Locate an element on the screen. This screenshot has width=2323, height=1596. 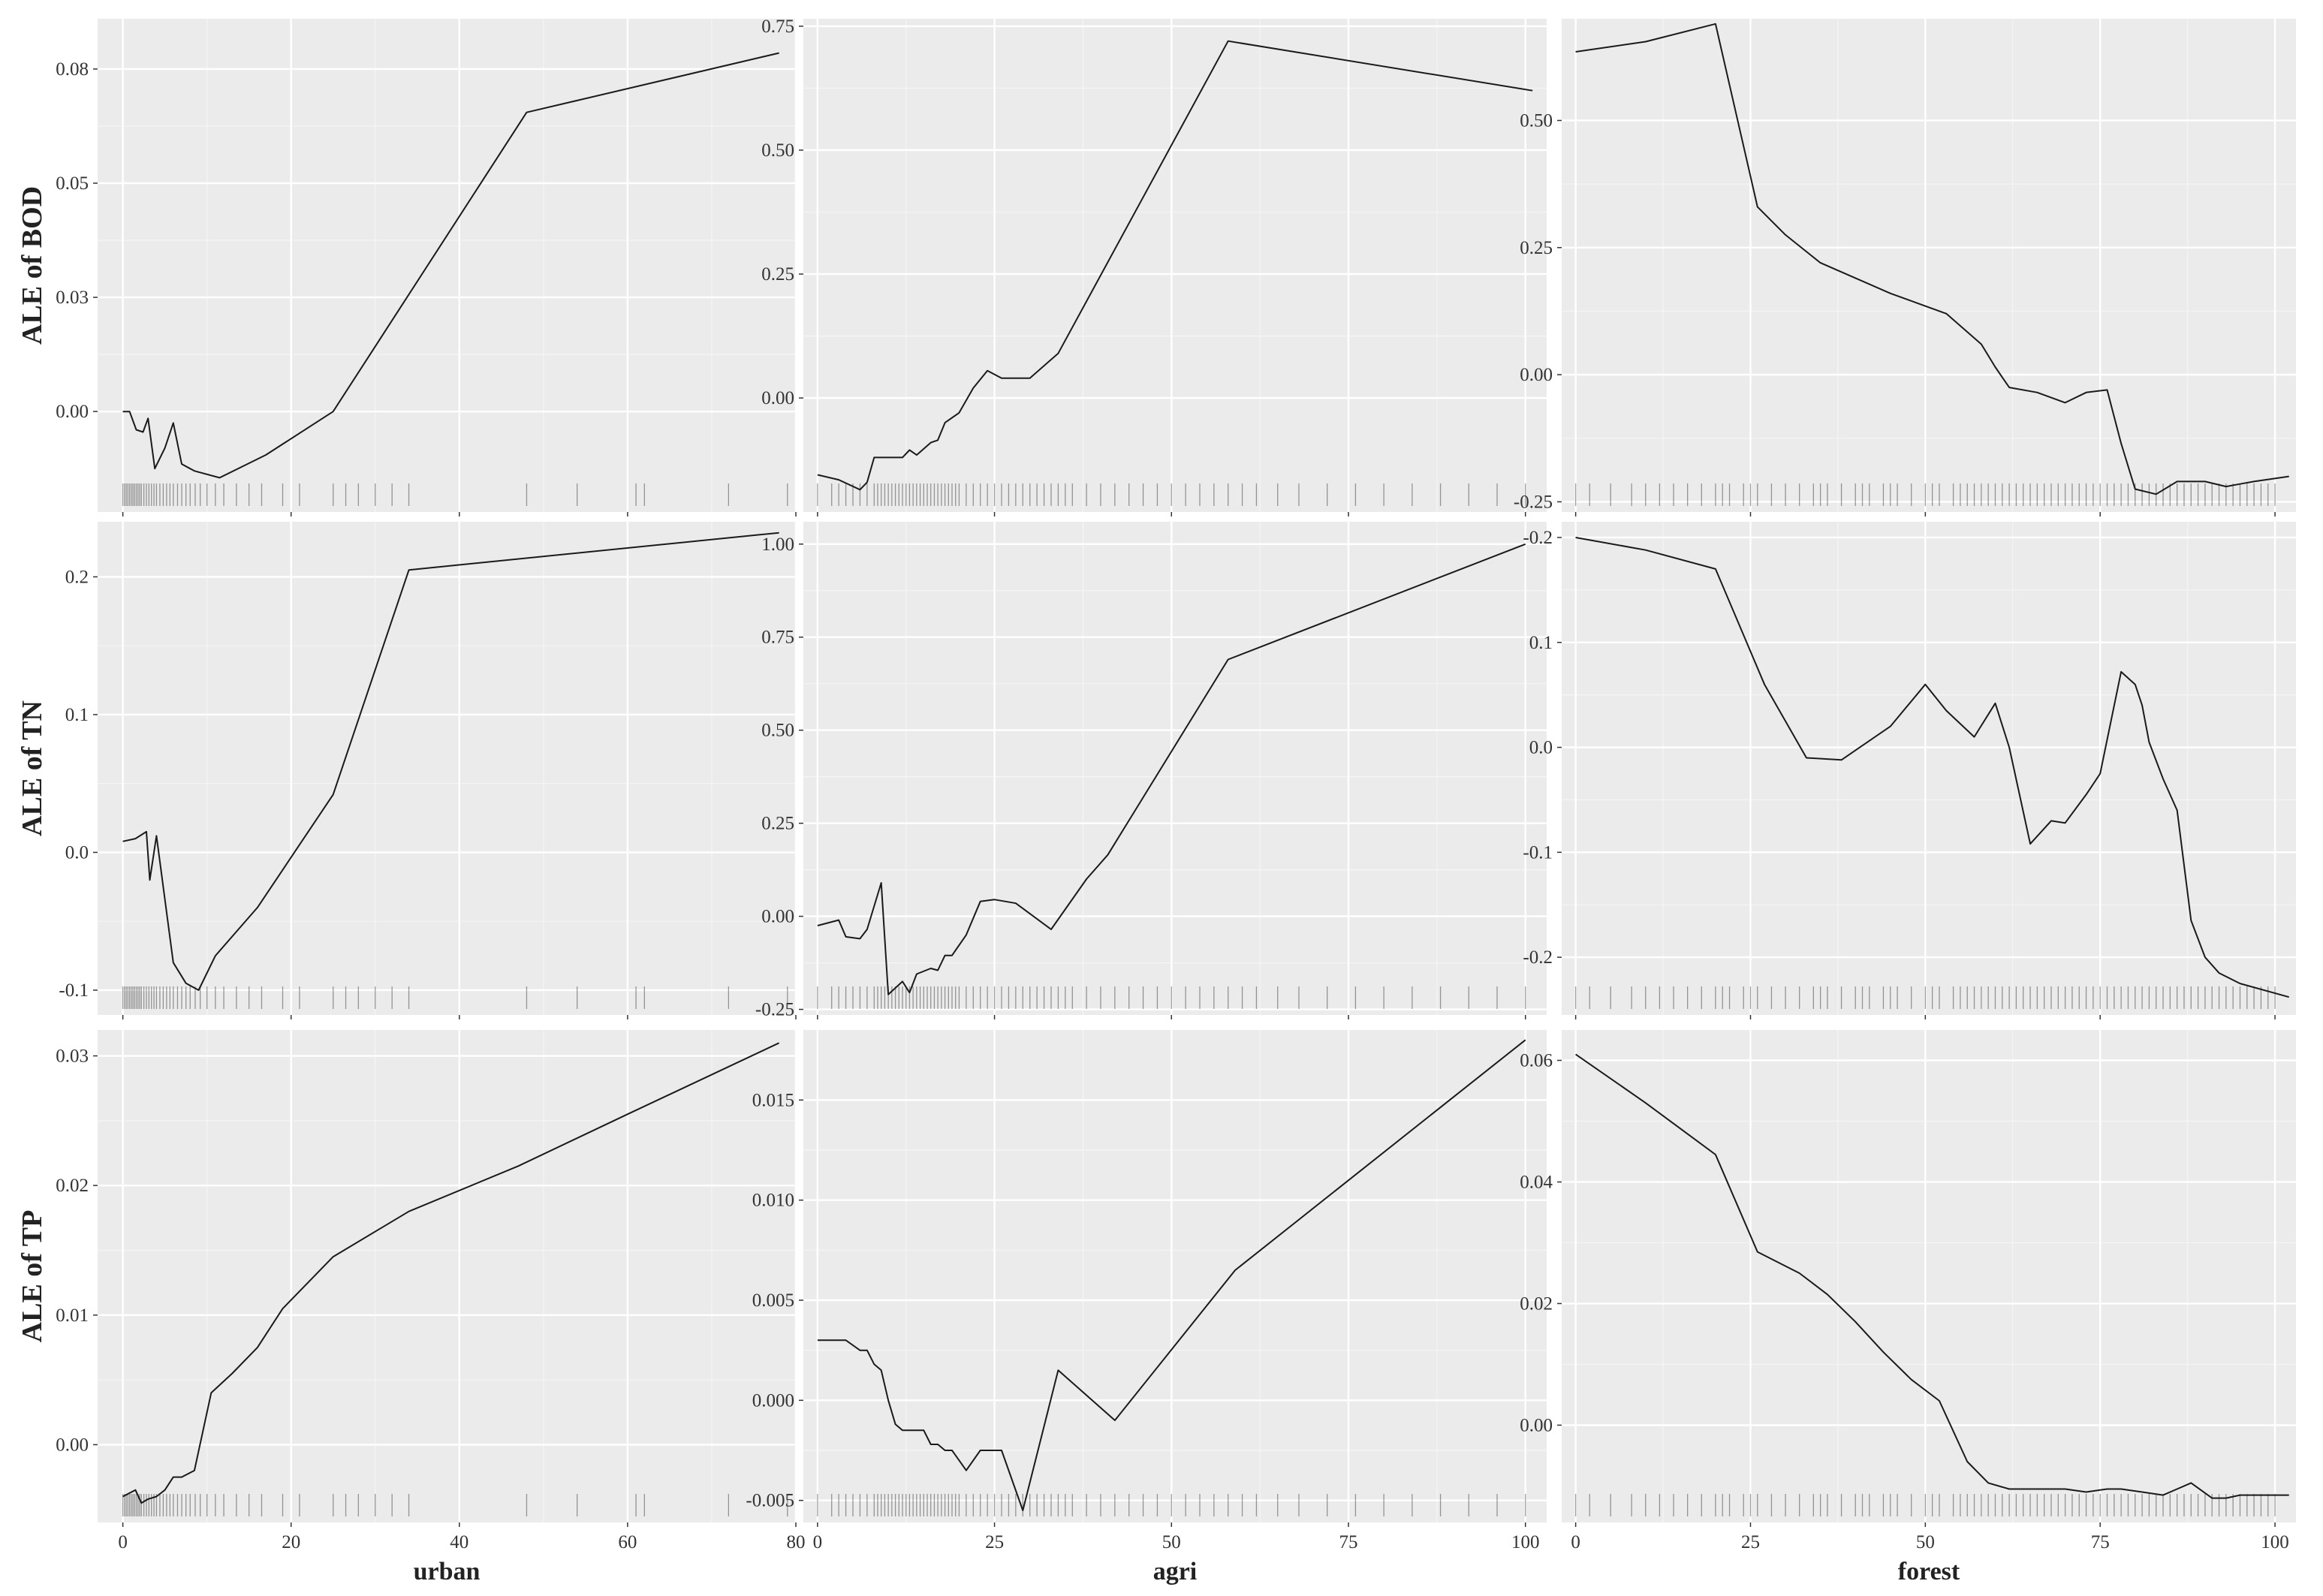
x-tick-label: 20 is located at coordinates (291, 1542).